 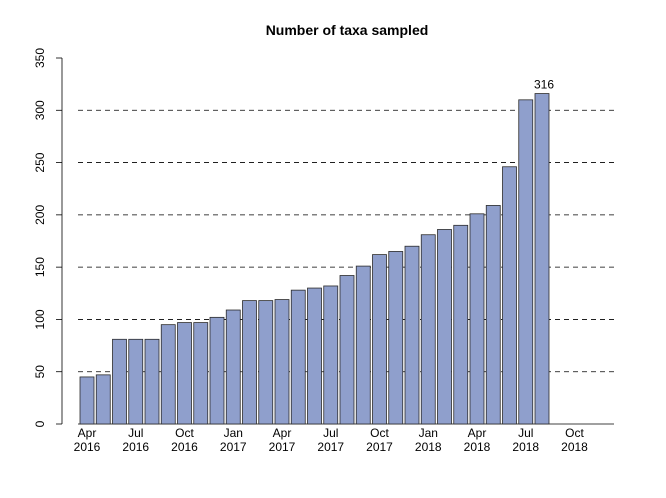 What do you see at coordinates (40, 319) in the screenshot?
I see `y-tick-label: 100` at bounding box center [40, 319].